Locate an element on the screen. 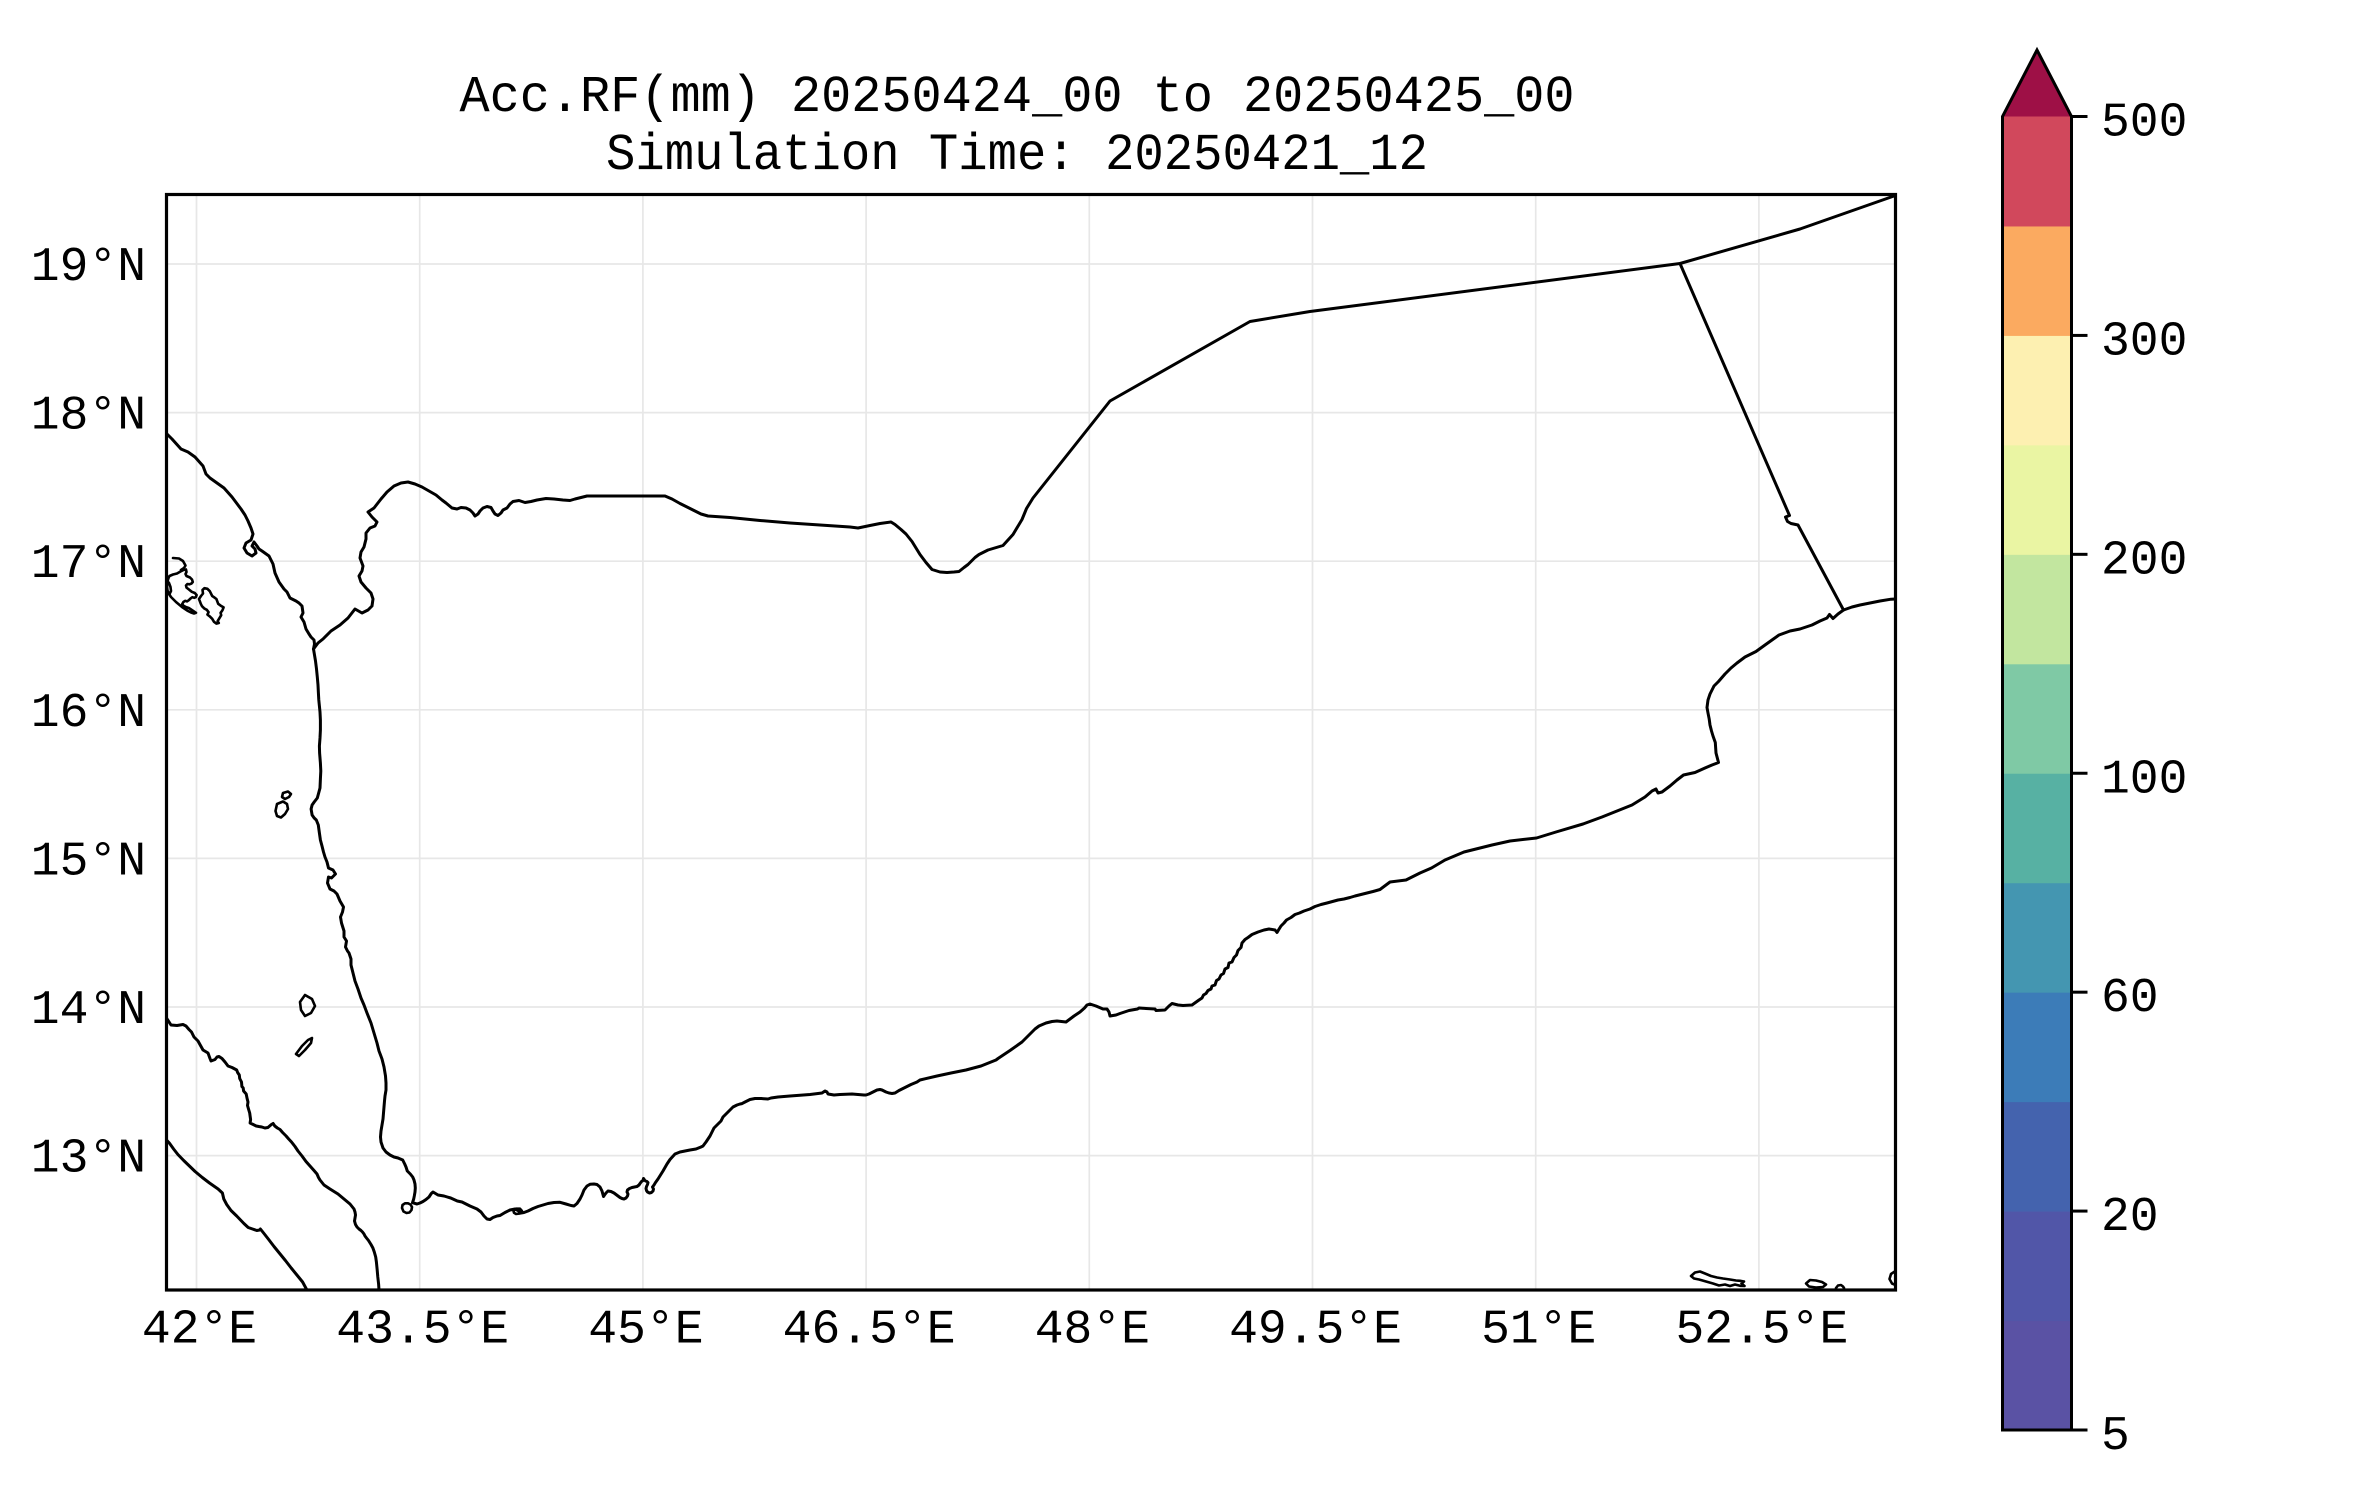 The image size is (2371, 1500). svg-text: 300 is located at coordinates (2144, 342).